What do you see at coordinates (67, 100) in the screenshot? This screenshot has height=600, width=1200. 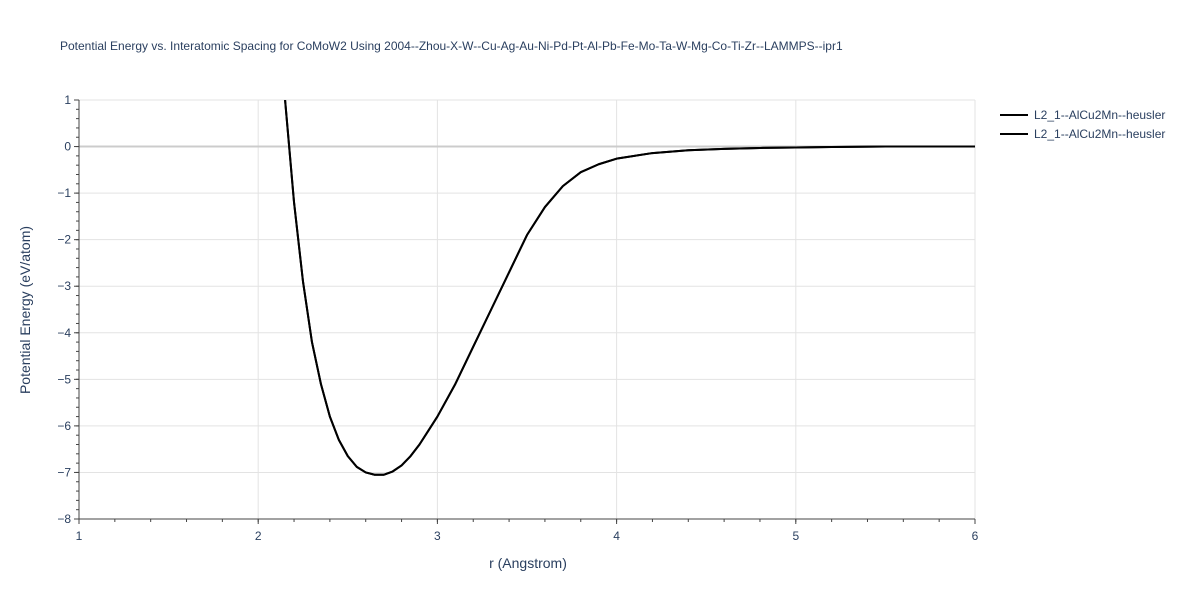 I see `y-tick-label: 1` at bounding box center [67, 100].